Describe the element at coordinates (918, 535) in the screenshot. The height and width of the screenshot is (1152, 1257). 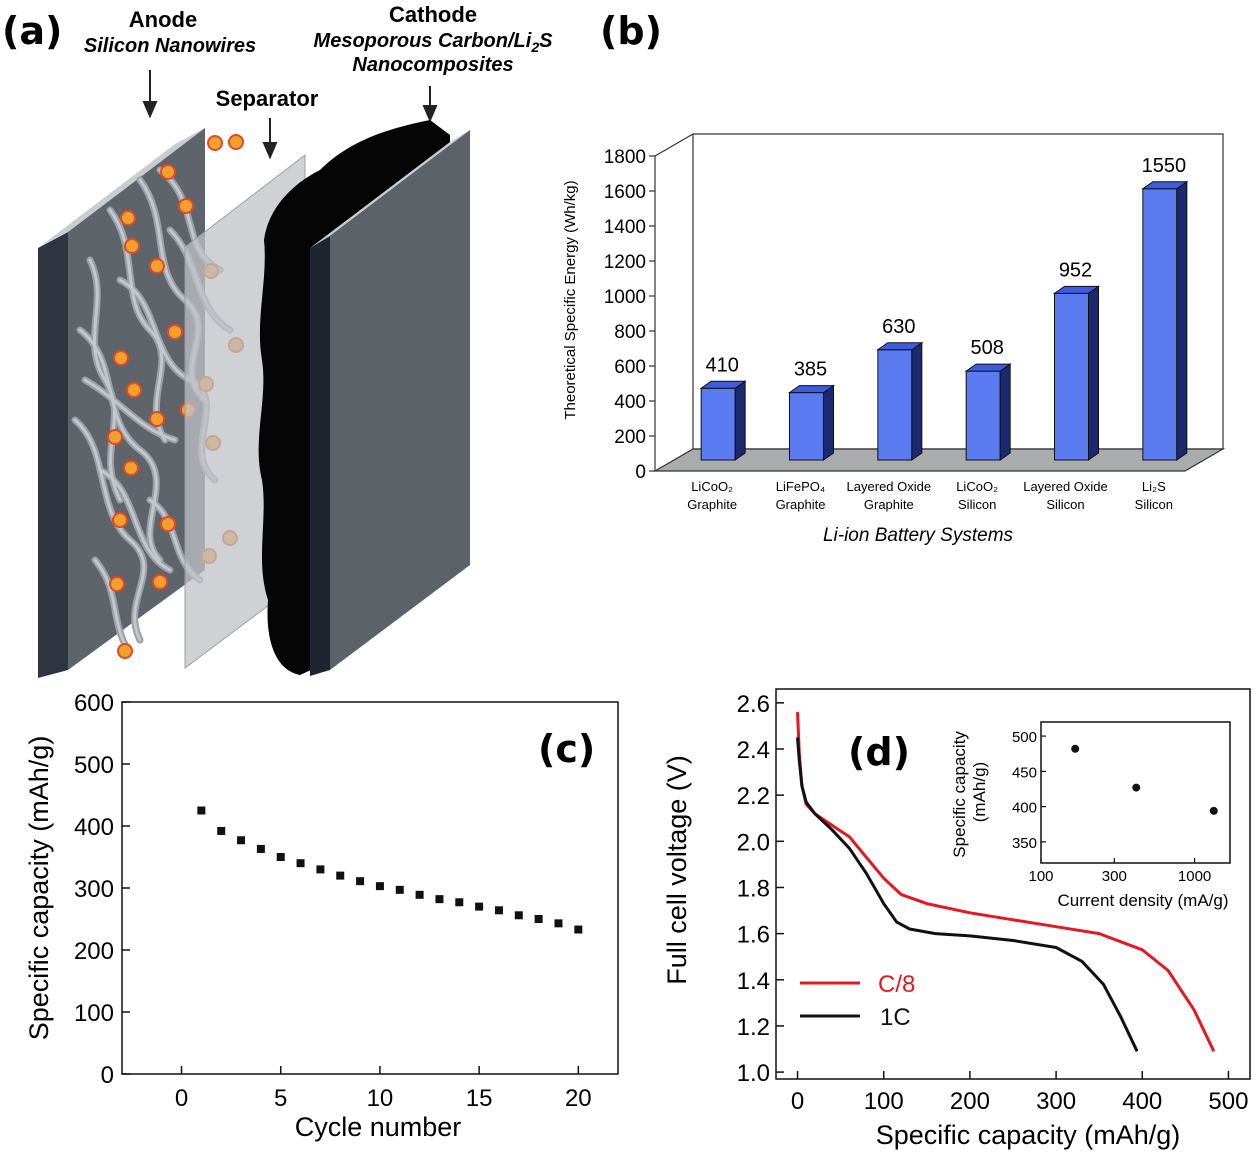
I see `bar-chart-x-axis-label: Li-ion Battery Systems` at that location.